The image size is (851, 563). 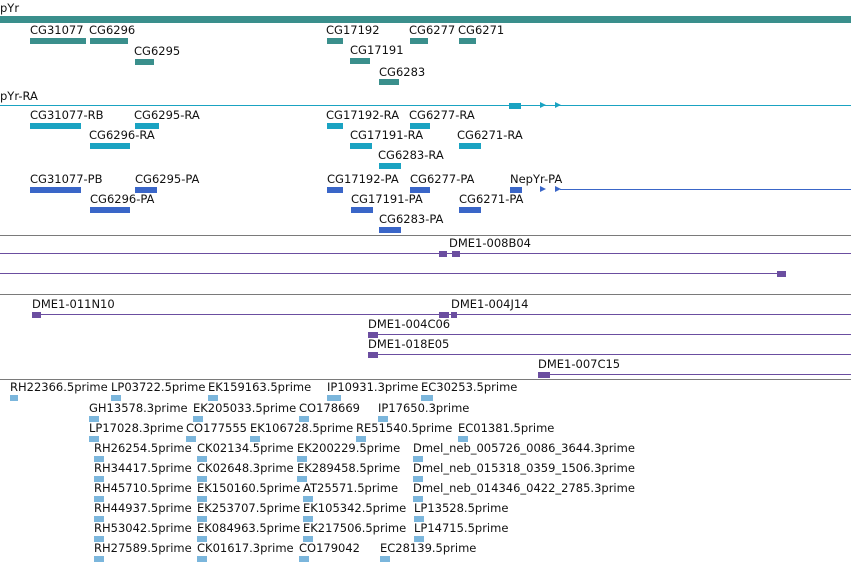 What do you see at coordinates (349, 448) in the screenshot?
I see `est-label: EK200229.5prime` at bounding box center [349, 448].